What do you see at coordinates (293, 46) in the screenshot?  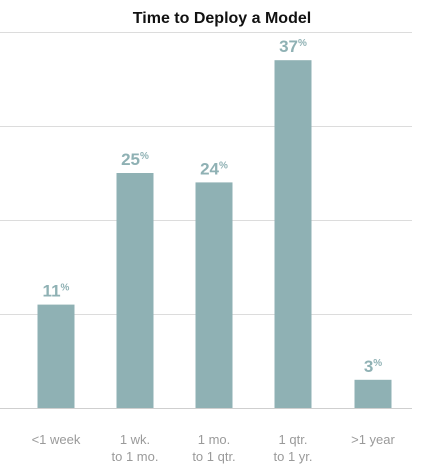 I see `value-label: 37%` at bounding box center [293, 46].